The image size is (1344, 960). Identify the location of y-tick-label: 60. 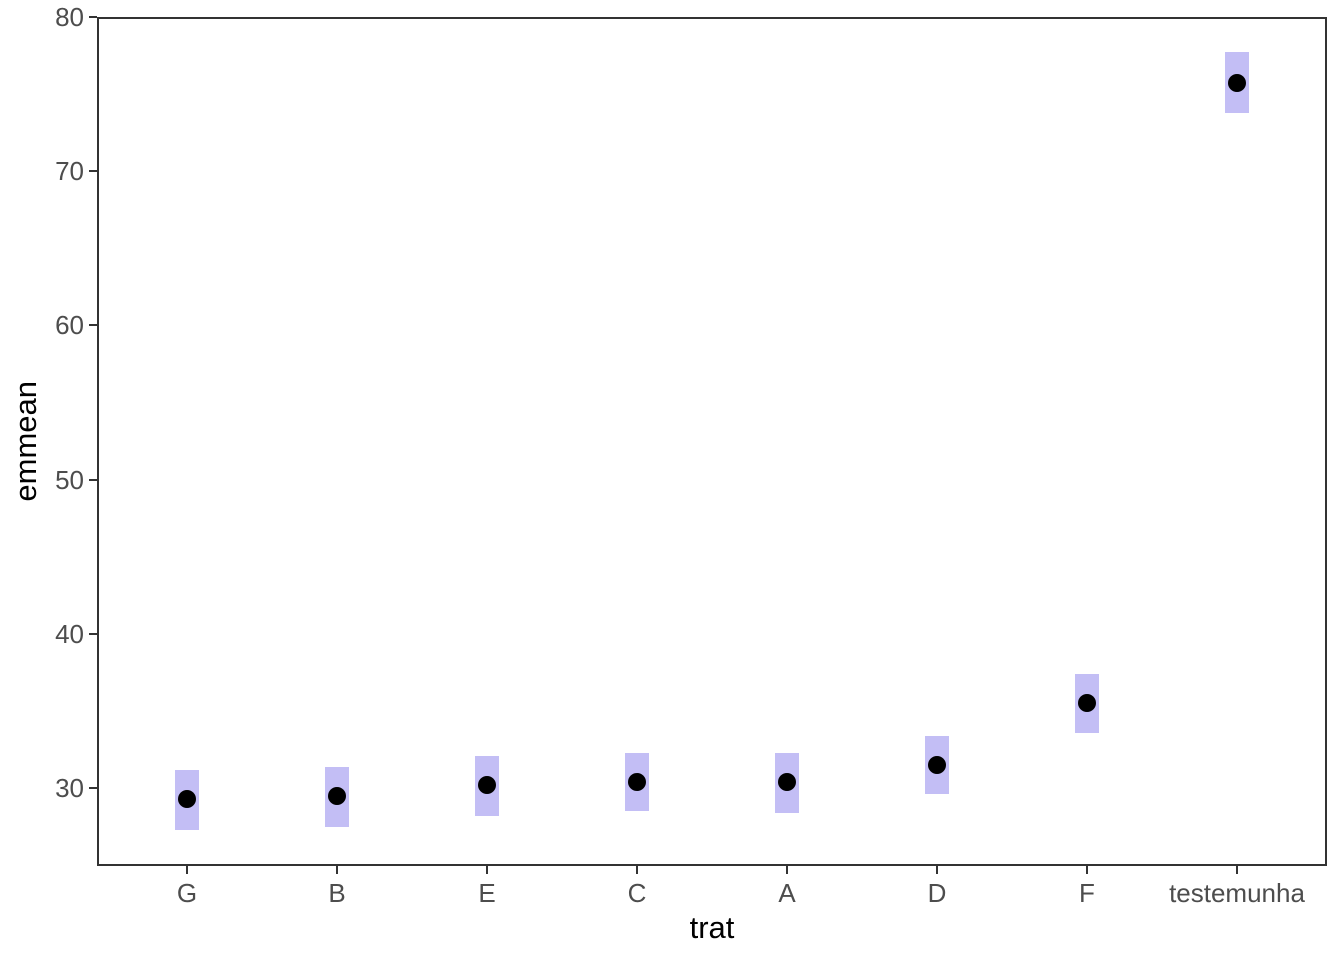
(69, 325).